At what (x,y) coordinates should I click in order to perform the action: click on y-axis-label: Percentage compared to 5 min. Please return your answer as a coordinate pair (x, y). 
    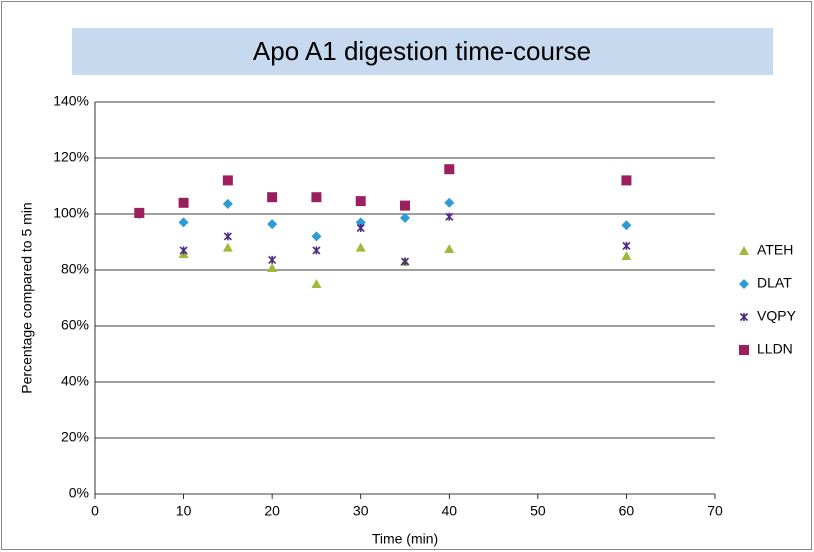
    Looking at the image, I should click on (27, 297).